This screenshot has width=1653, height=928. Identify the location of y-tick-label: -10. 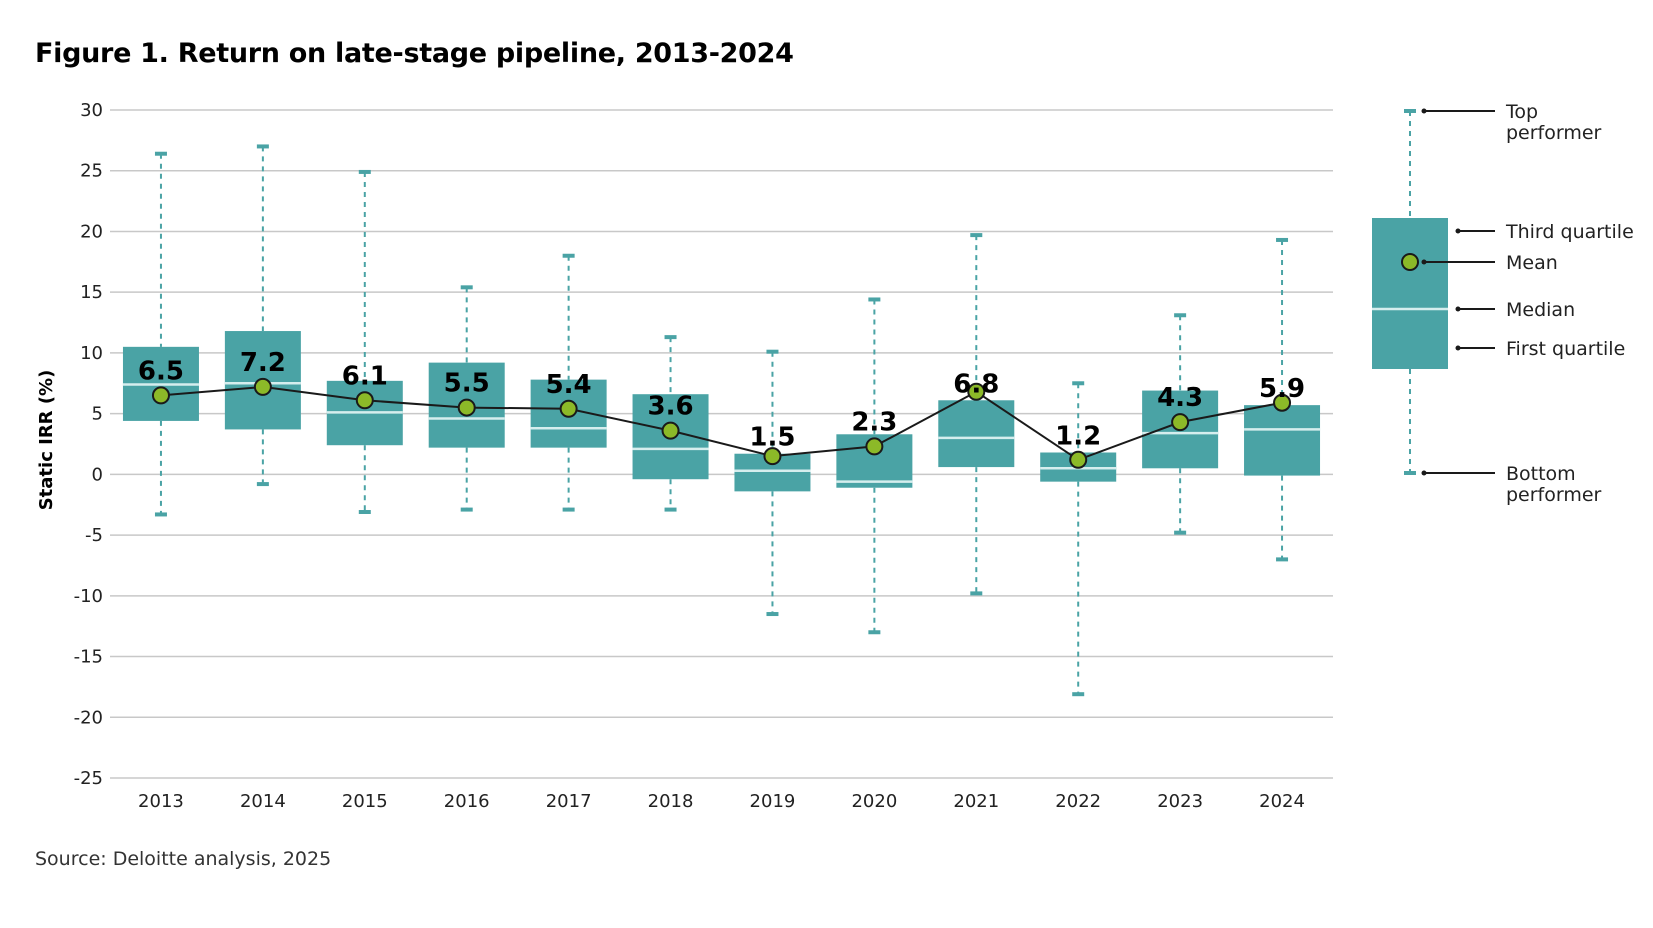
(88, 596).